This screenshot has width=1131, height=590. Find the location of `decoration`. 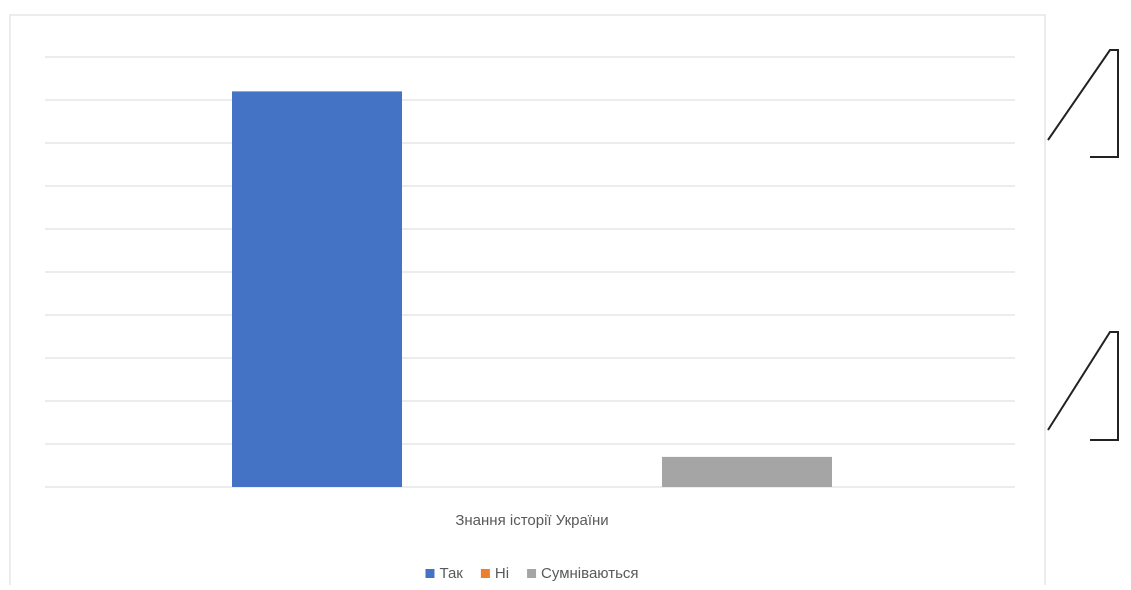

decoration is located at coordinates (1083, 245).